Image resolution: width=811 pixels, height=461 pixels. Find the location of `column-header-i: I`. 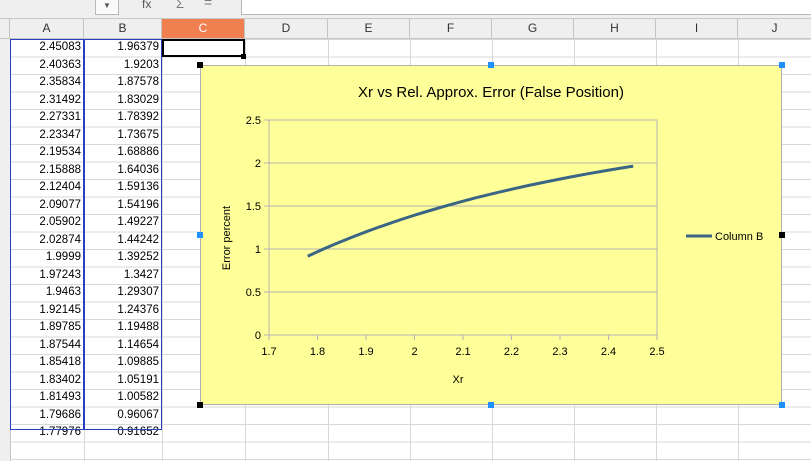

column-header-i: I is located at coordinates (697, 28).